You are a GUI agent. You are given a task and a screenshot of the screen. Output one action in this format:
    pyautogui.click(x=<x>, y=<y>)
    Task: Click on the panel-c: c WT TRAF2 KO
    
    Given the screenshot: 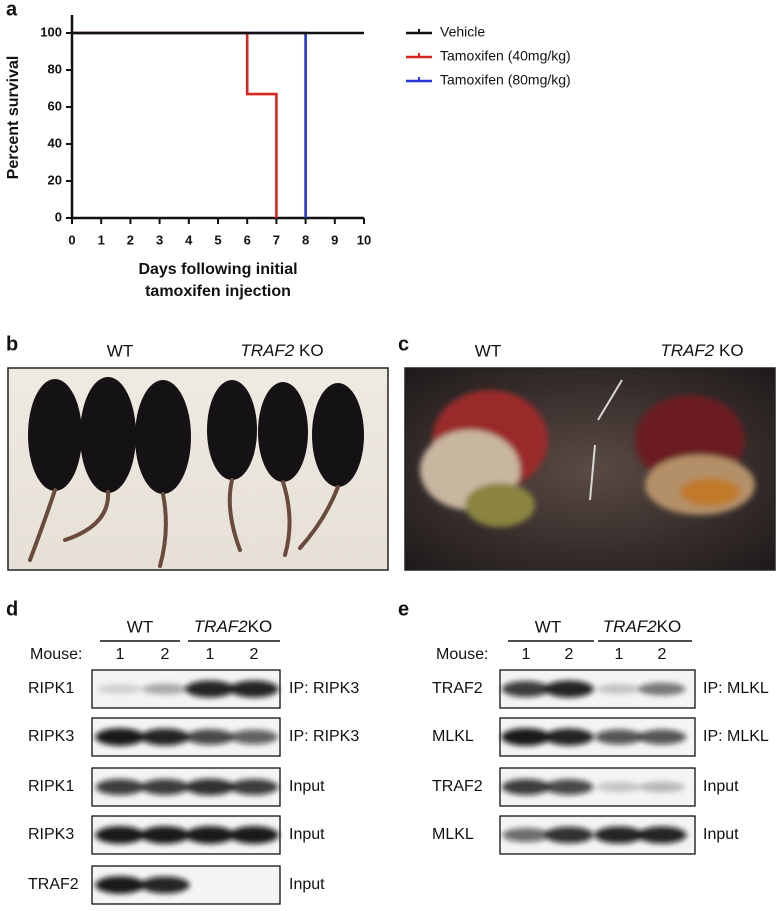 What is the action you would take?
    pyautogui.click(x=587, y=452)
    